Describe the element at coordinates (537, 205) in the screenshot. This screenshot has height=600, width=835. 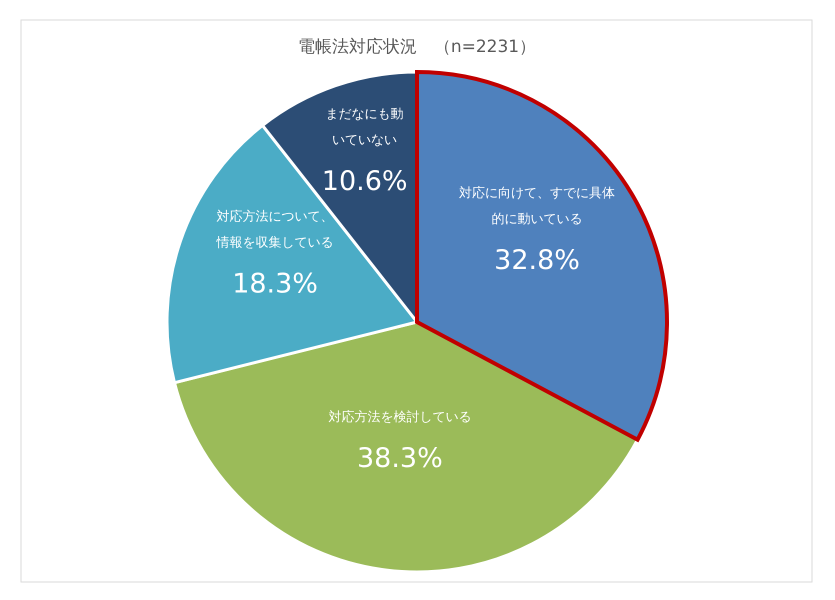
I see `slice-label: 対応に向けて、すでに具体的に動いている` at that location.